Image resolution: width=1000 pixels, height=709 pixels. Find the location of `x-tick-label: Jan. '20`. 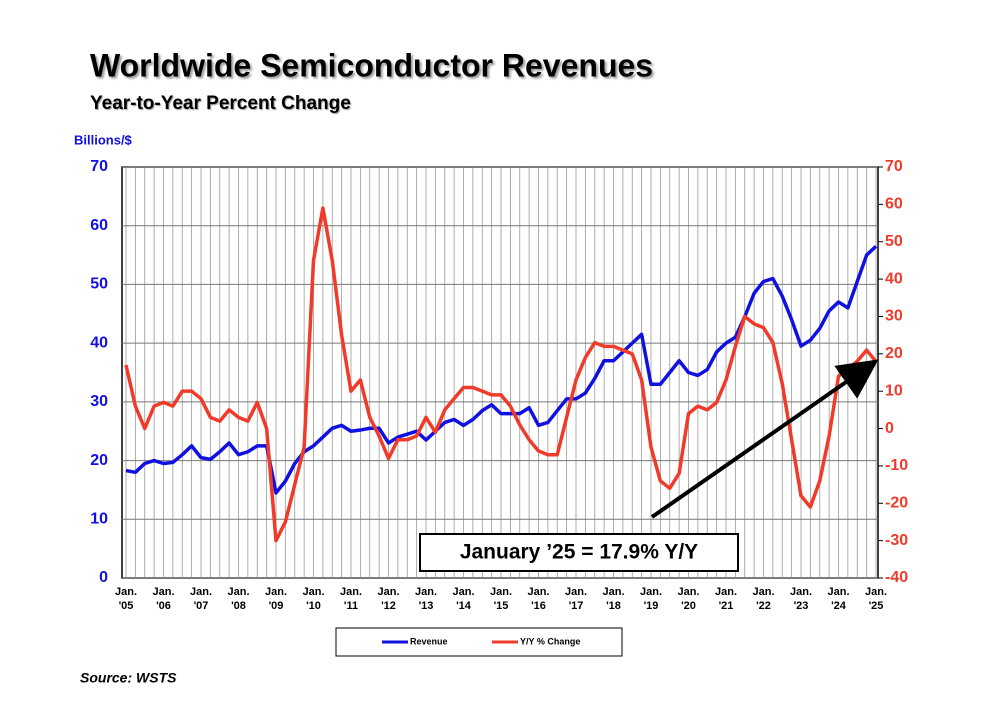

x-tick-label: Jan. '20 is located at coordinates (688, 599).